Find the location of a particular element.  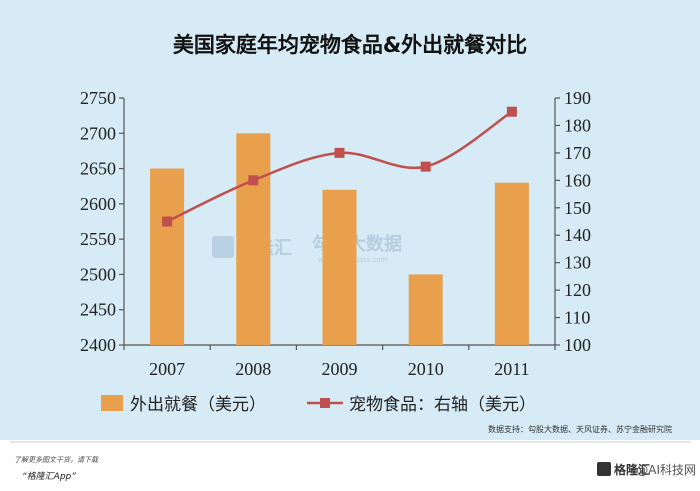

x-tick-label: 2010 is located at coordinates (426, 369).